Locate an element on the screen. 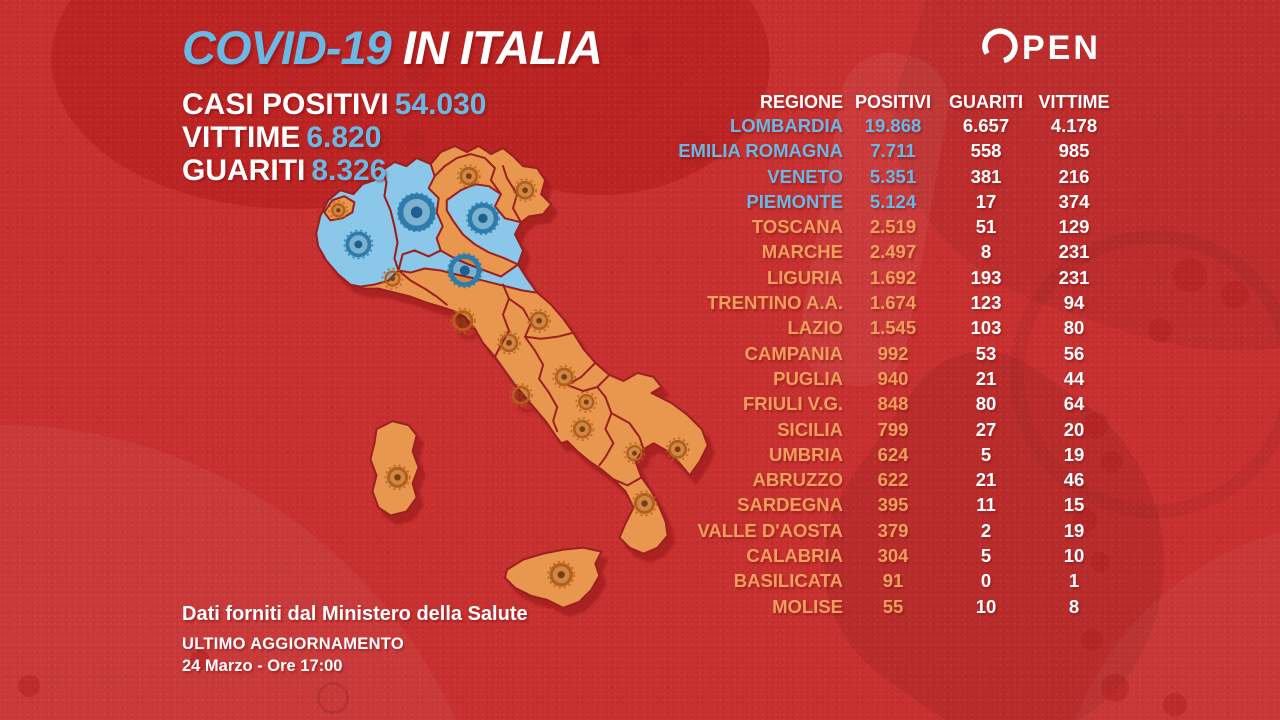 The width and height of the screenshot is (1280, 720). region-border-basilicata-calabria is located at coordinates (627, 481).